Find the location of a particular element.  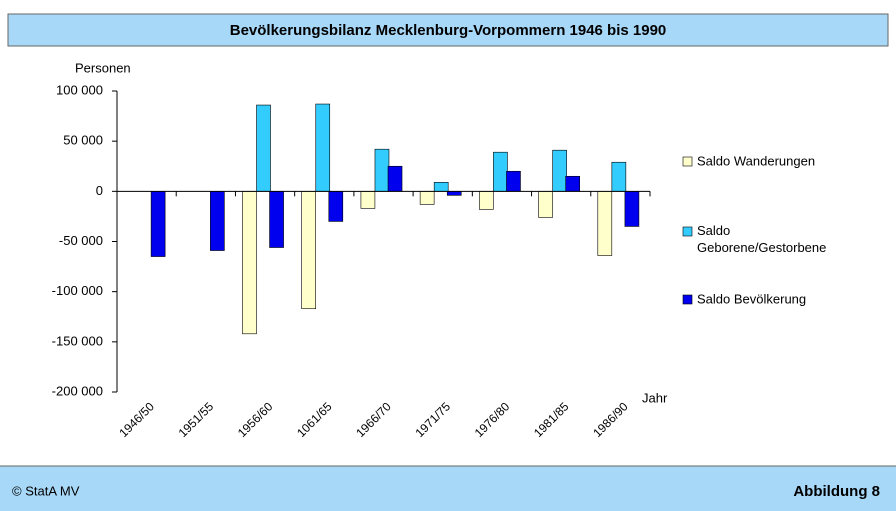

y-tick-label: 50 000 is located at coordinates (83, 140).